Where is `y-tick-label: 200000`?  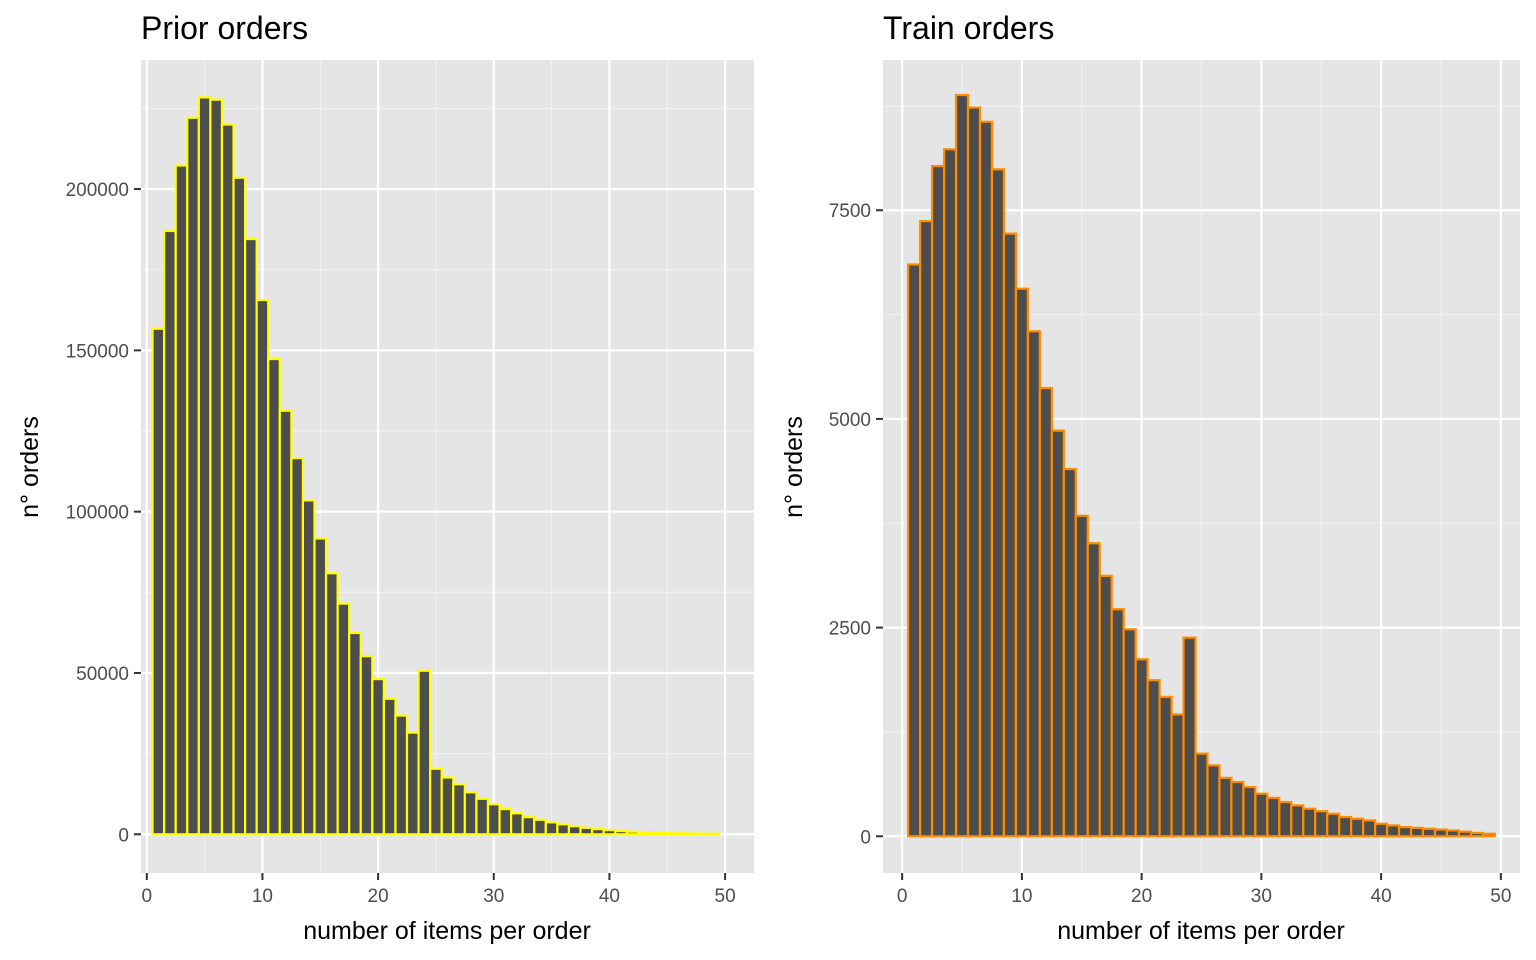 y-tick-label: 200000 is located at coordinates (97, 190).